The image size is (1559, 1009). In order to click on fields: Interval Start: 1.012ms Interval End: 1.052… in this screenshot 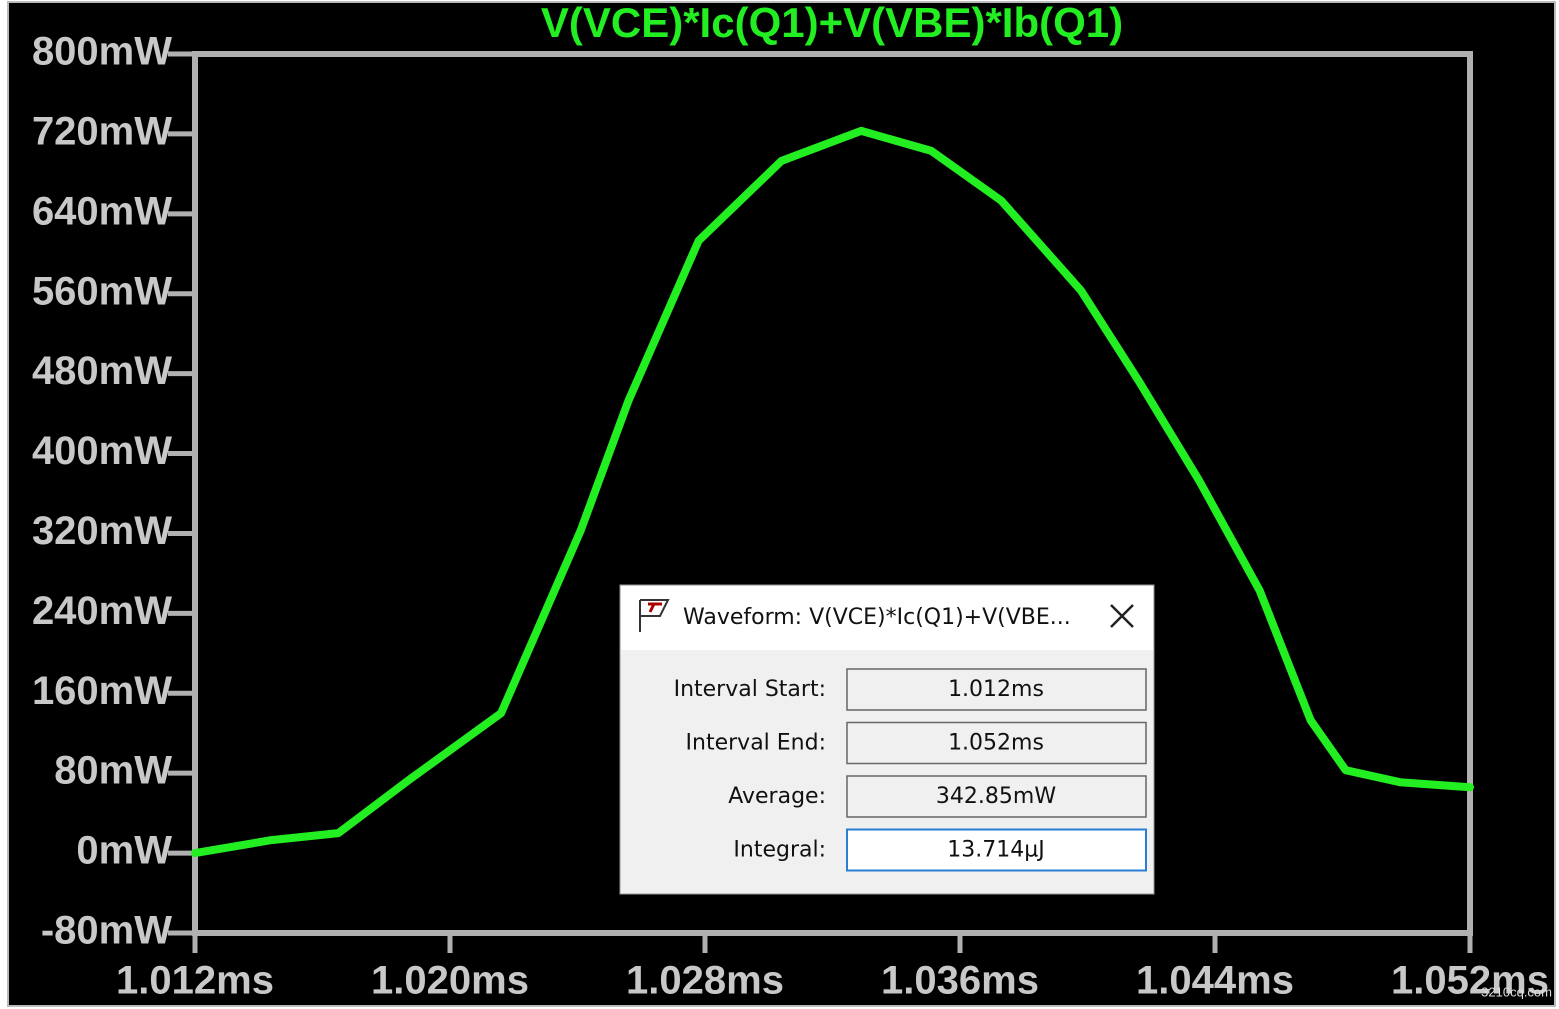, I will do `click(910, 770)`.